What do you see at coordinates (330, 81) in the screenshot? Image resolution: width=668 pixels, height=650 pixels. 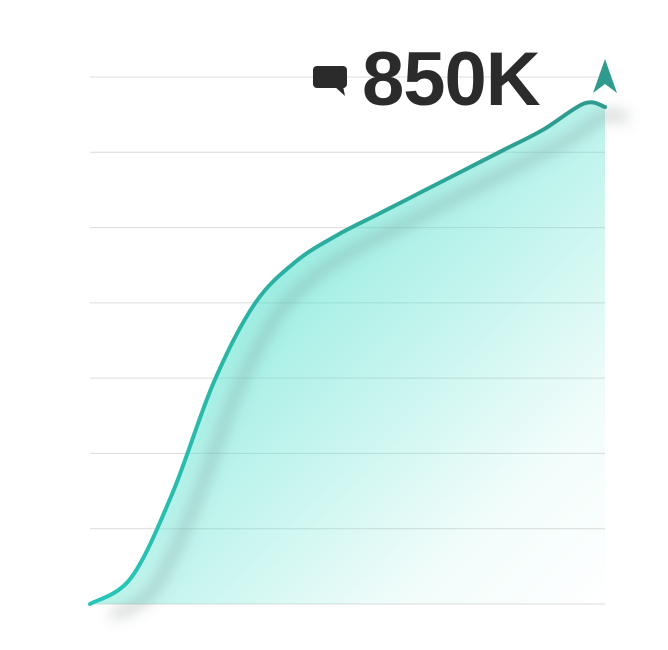 I see `comment-icon` at bounding box center [330, 81].